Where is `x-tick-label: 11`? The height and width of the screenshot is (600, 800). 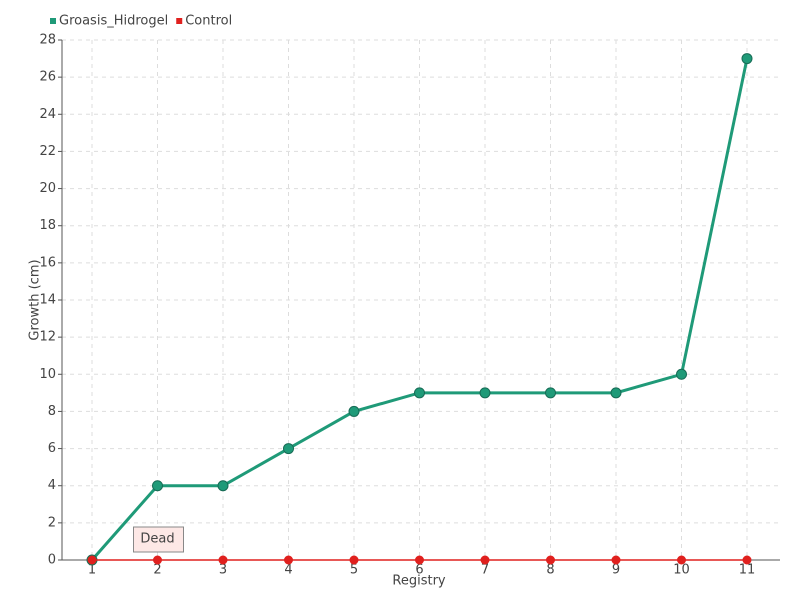 x-tick-label: 11 is located at coordinates (747, 570).